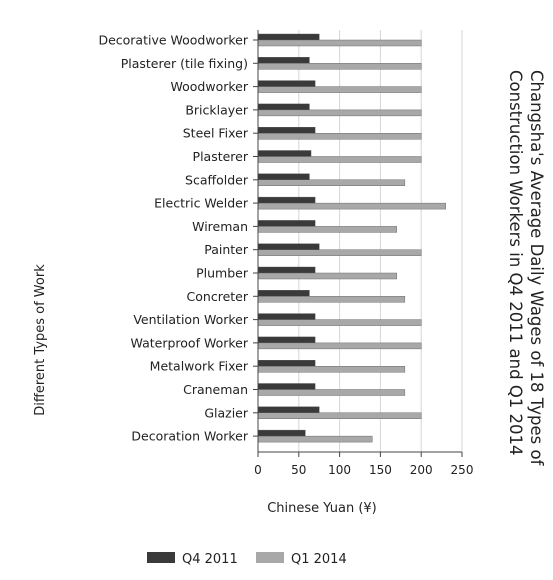 The height and width of the screenshot is (580, 553). What do you see at coordinates (270, 557) in the screenshot?
I see `legend-swatch-q1-2014` at bounding box center [270, 557].